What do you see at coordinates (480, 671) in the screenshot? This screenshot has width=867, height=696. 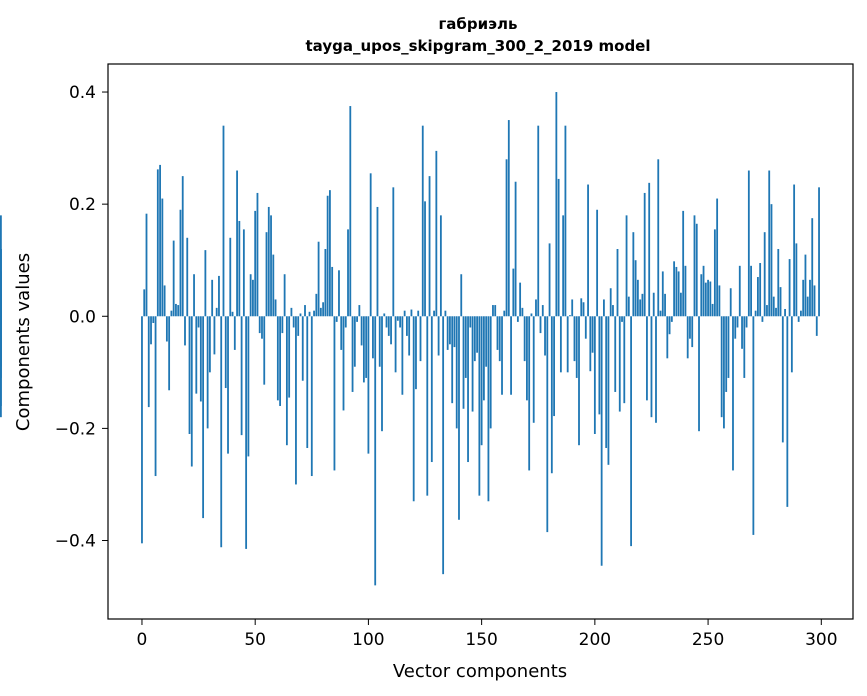 I see `x-axis-label: Vector components` at bounding box center [480, 671].